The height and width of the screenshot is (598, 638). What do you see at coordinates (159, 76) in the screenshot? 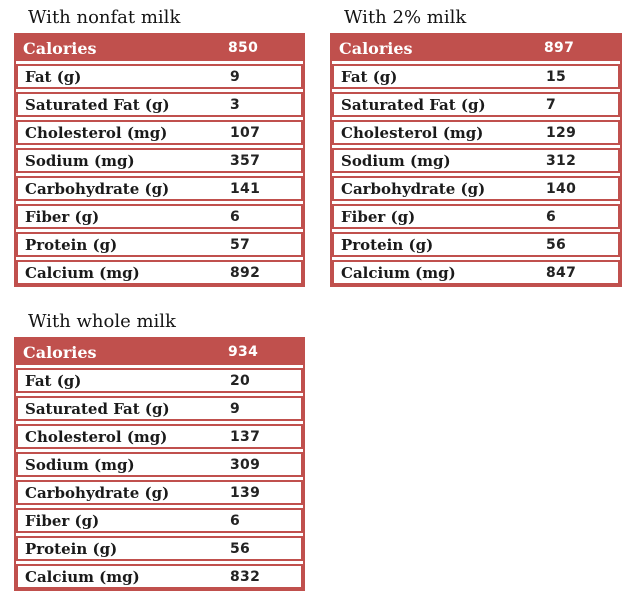
I see `table-row: Fat (g) 9` at bounding box center [159, 76].